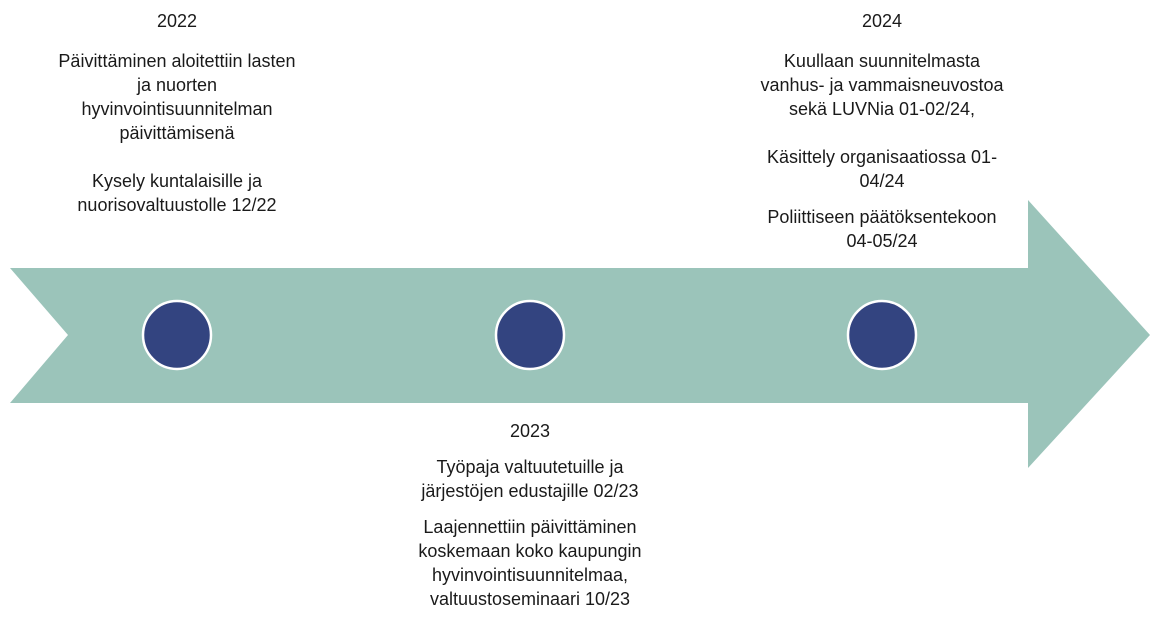  What do you see at coordinates (176, 109) in the screenshot?
I see `milestone-text: hyvinvointisuunnitelman` at bounding box center [176, 109].